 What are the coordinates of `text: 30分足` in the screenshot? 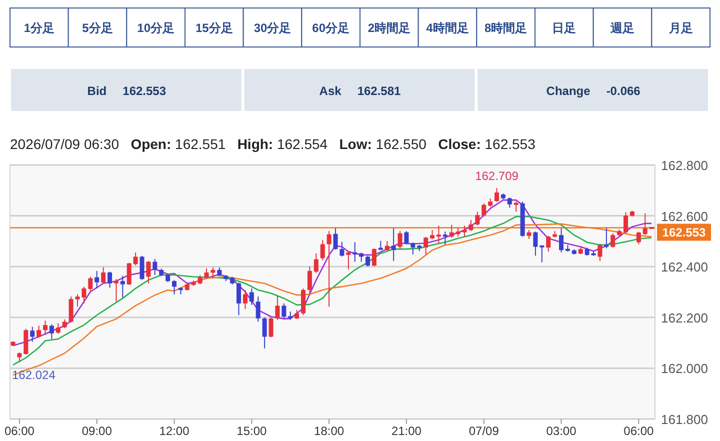 It's located at (273, 28).